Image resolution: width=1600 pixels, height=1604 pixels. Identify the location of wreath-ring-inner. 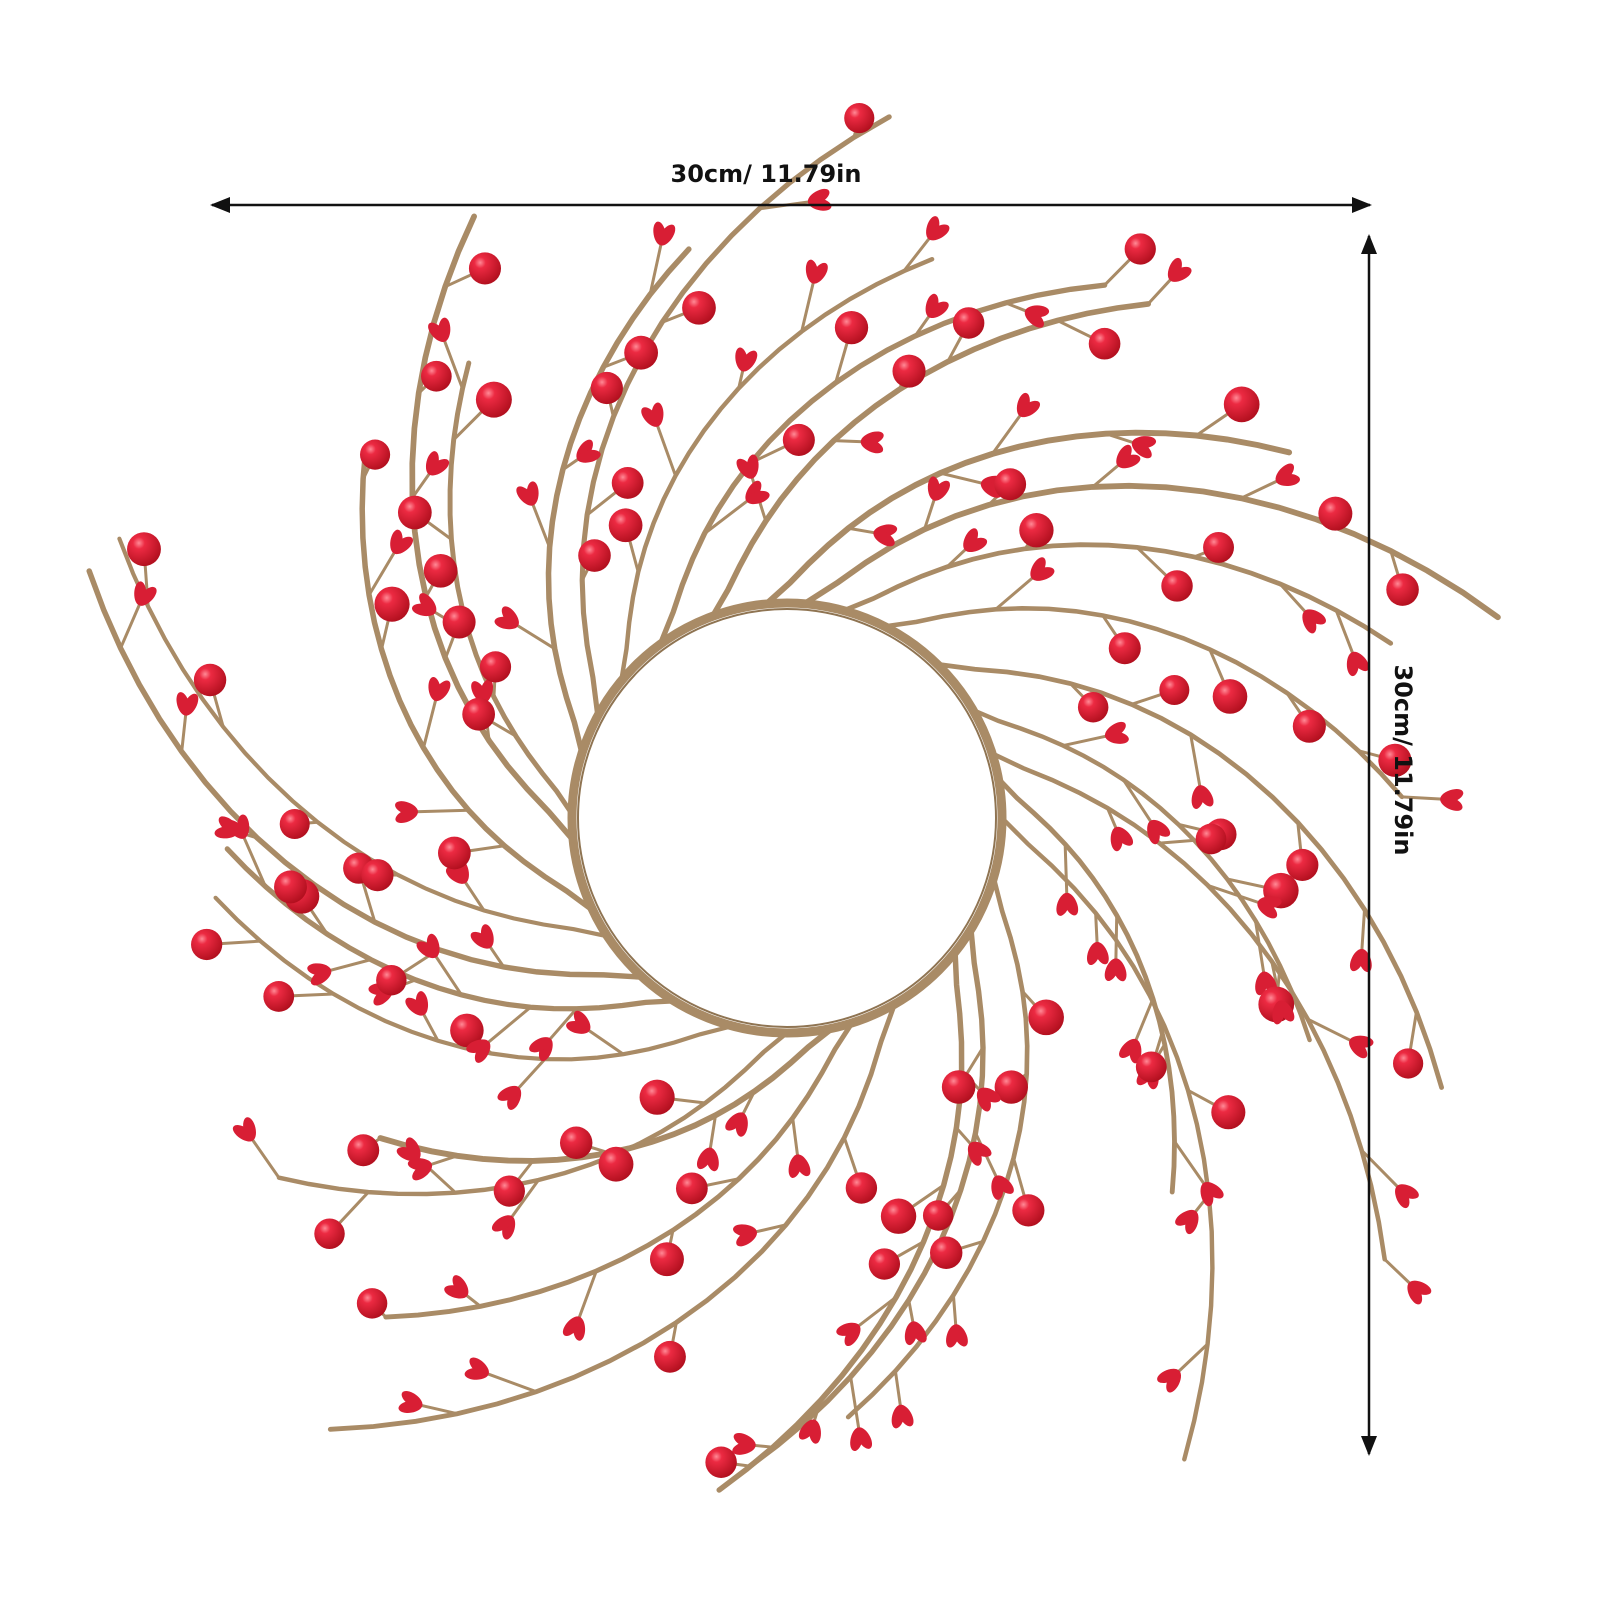
(787, 818).